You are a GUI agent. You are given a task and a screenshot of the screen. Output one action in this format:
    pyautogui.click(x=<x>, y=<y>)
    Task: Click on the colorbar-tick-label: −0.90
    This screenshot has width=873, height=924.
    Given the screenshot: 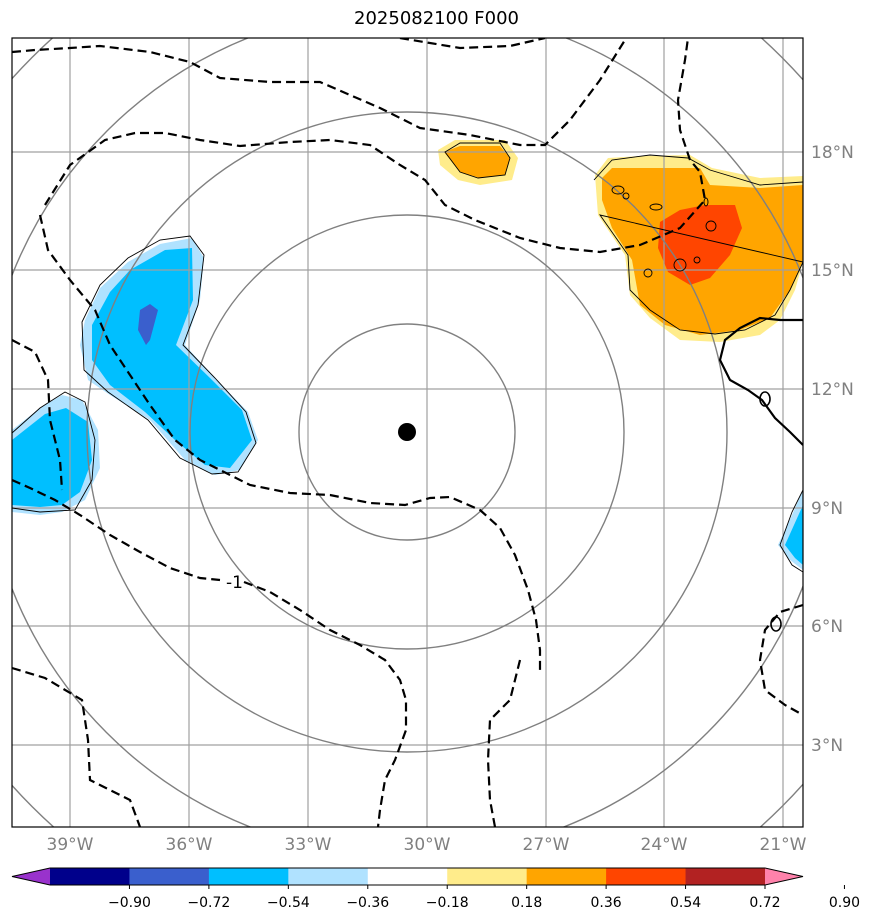 What is the action you would take?
    pyautogui.click(x=129, y=903)
    